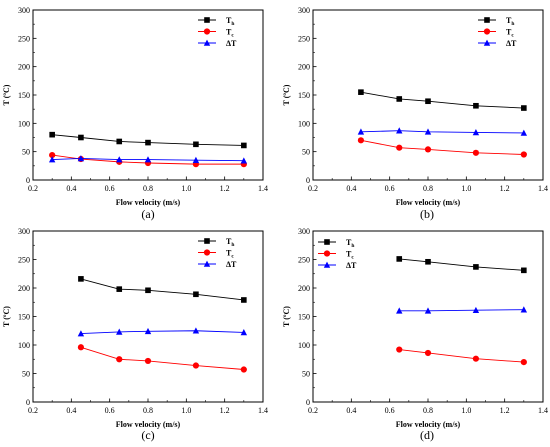  Describe the element at coordinates (147, 214) in the screenshot. I see `panel-caption: (a)` at that location.